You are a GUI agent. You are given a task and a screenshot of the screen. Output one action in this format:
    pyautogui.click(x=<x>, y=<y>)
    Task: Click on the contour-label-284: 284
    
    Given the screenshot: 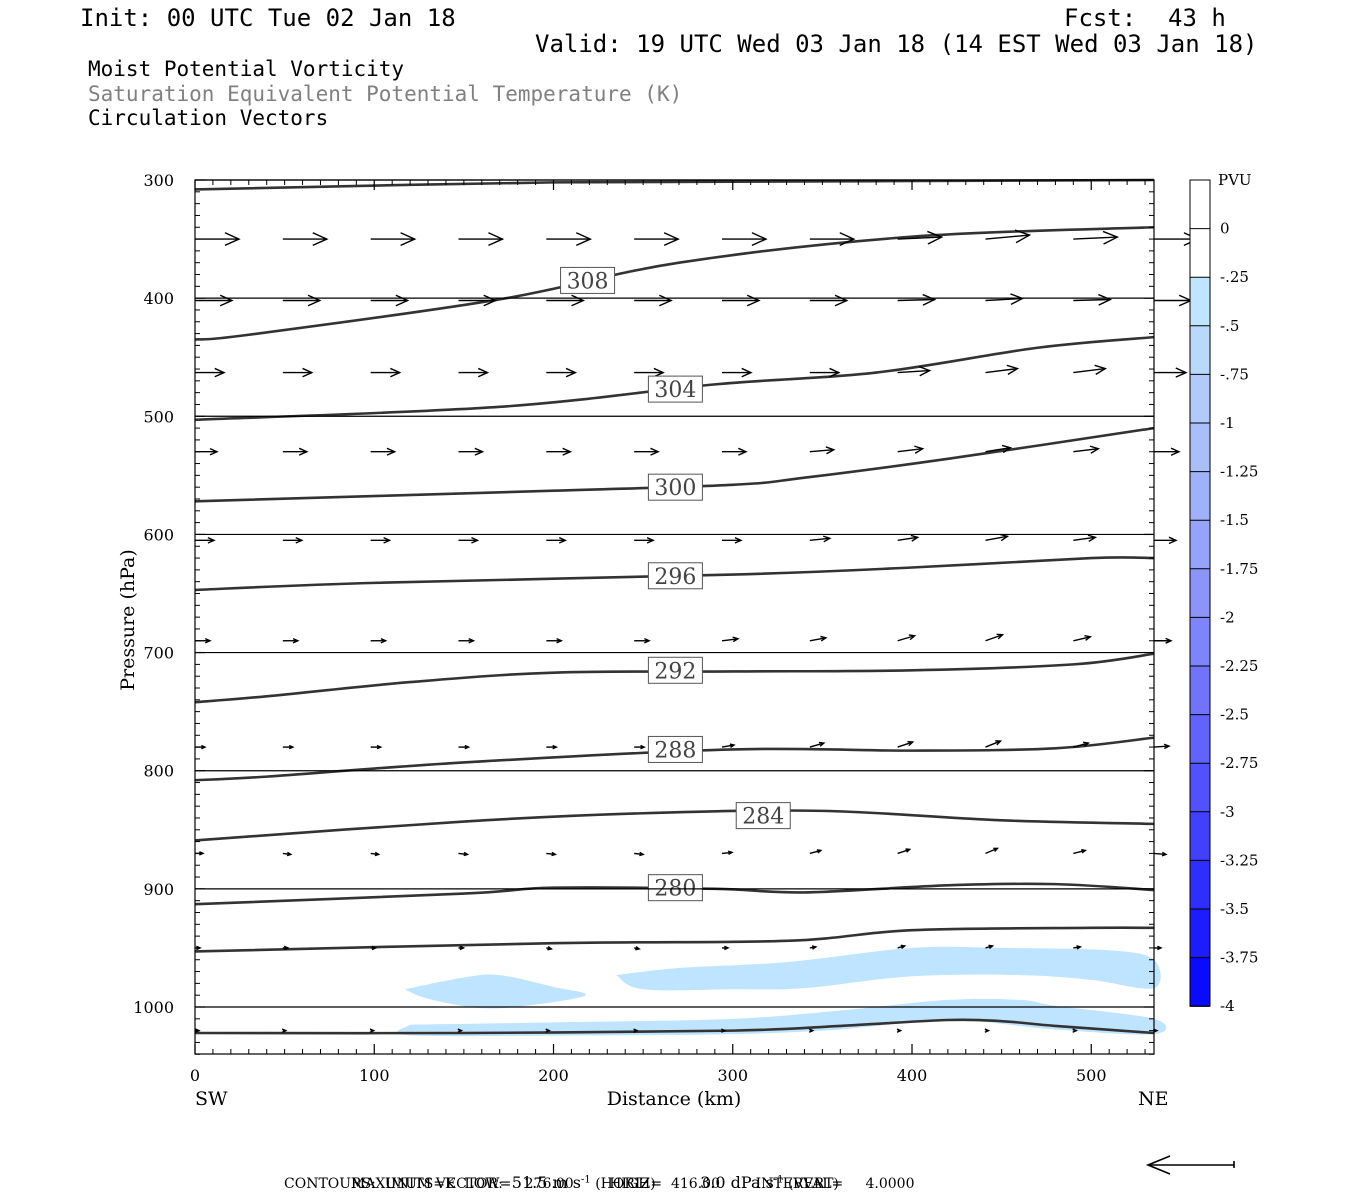 What is the action you would take?
    pyautogui.click(x=763, y=816)
    